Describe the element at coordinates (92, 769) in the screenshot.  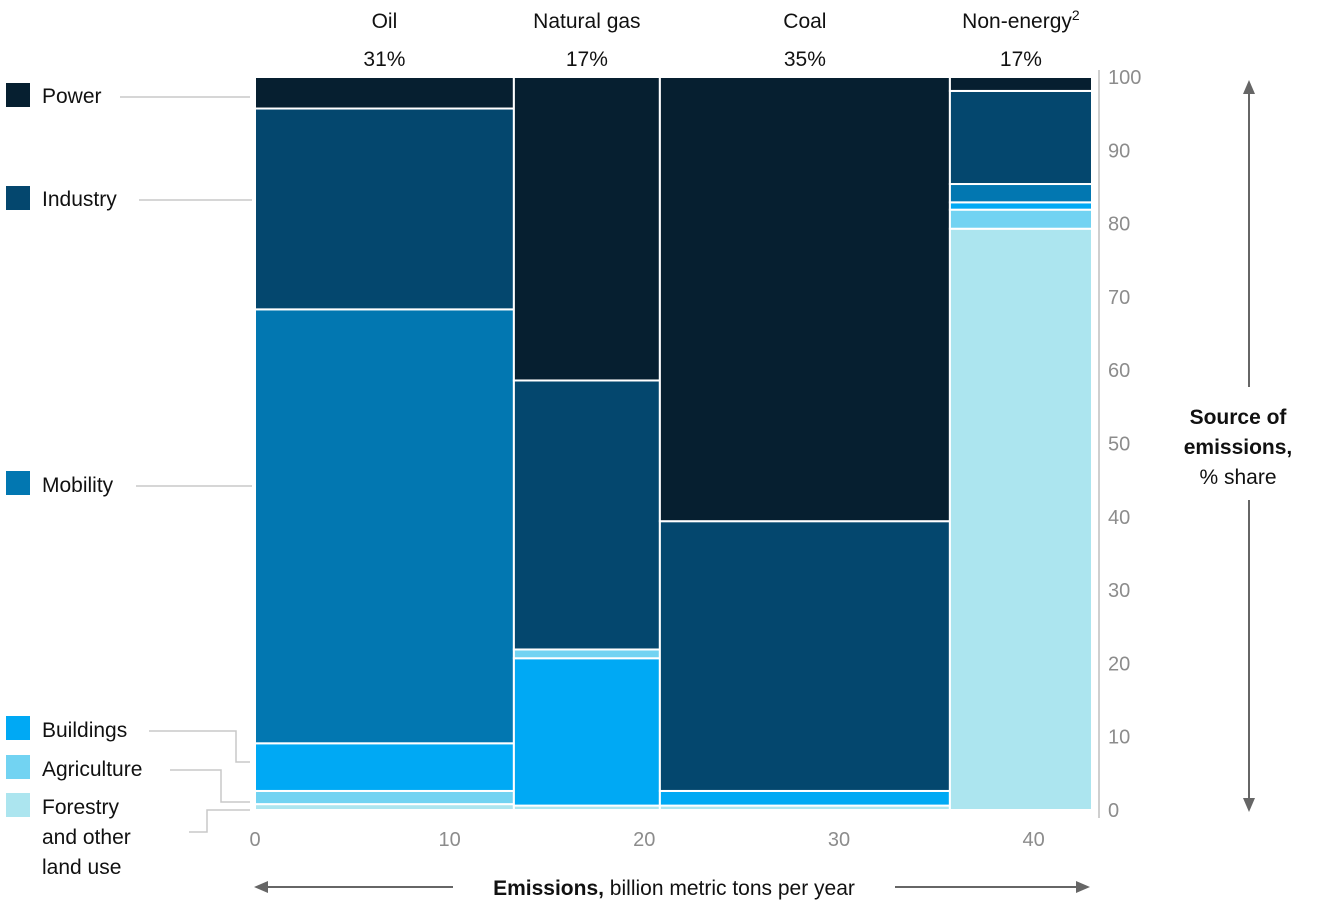
I see `legend-label: Agriculture` at that location.